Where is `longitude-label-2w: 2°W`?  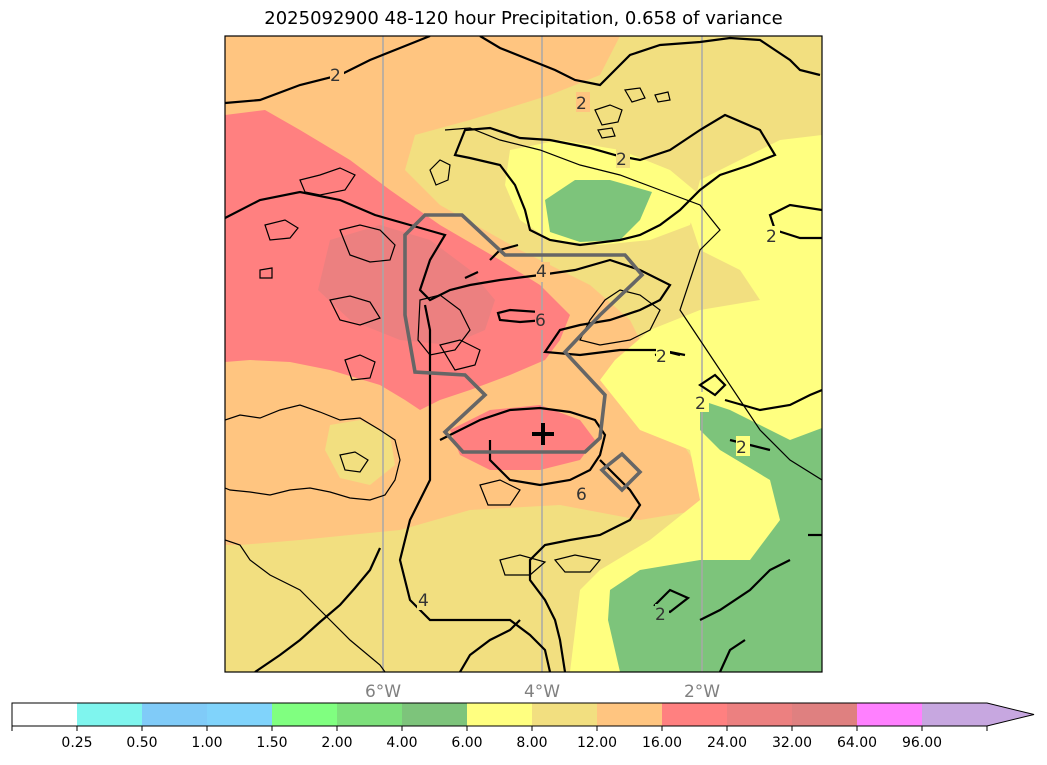
longitude-label-2w: 2°W is located at coordinates (702, 692).